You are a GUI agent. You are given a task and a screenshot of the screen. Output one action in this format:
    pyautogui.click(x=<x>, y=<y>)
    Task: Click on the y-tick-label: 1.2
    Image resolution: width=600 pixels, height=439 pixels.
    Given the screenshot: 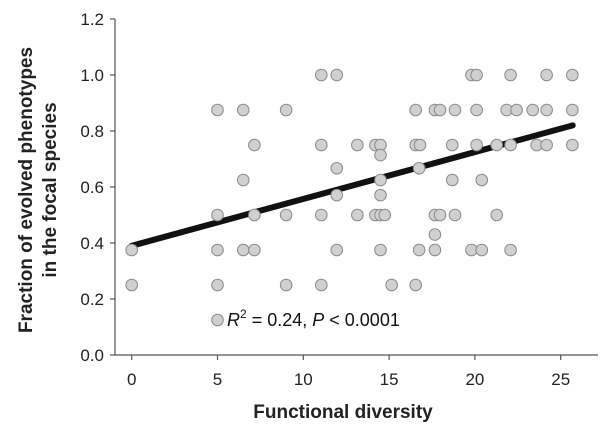 What is the action you would take?
    pyautogui.click(x=92, y=19)
    